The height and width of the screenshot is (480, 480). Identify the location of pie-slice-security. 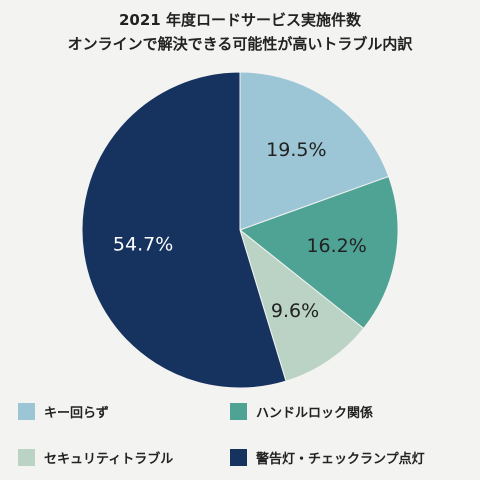
(302, 305).